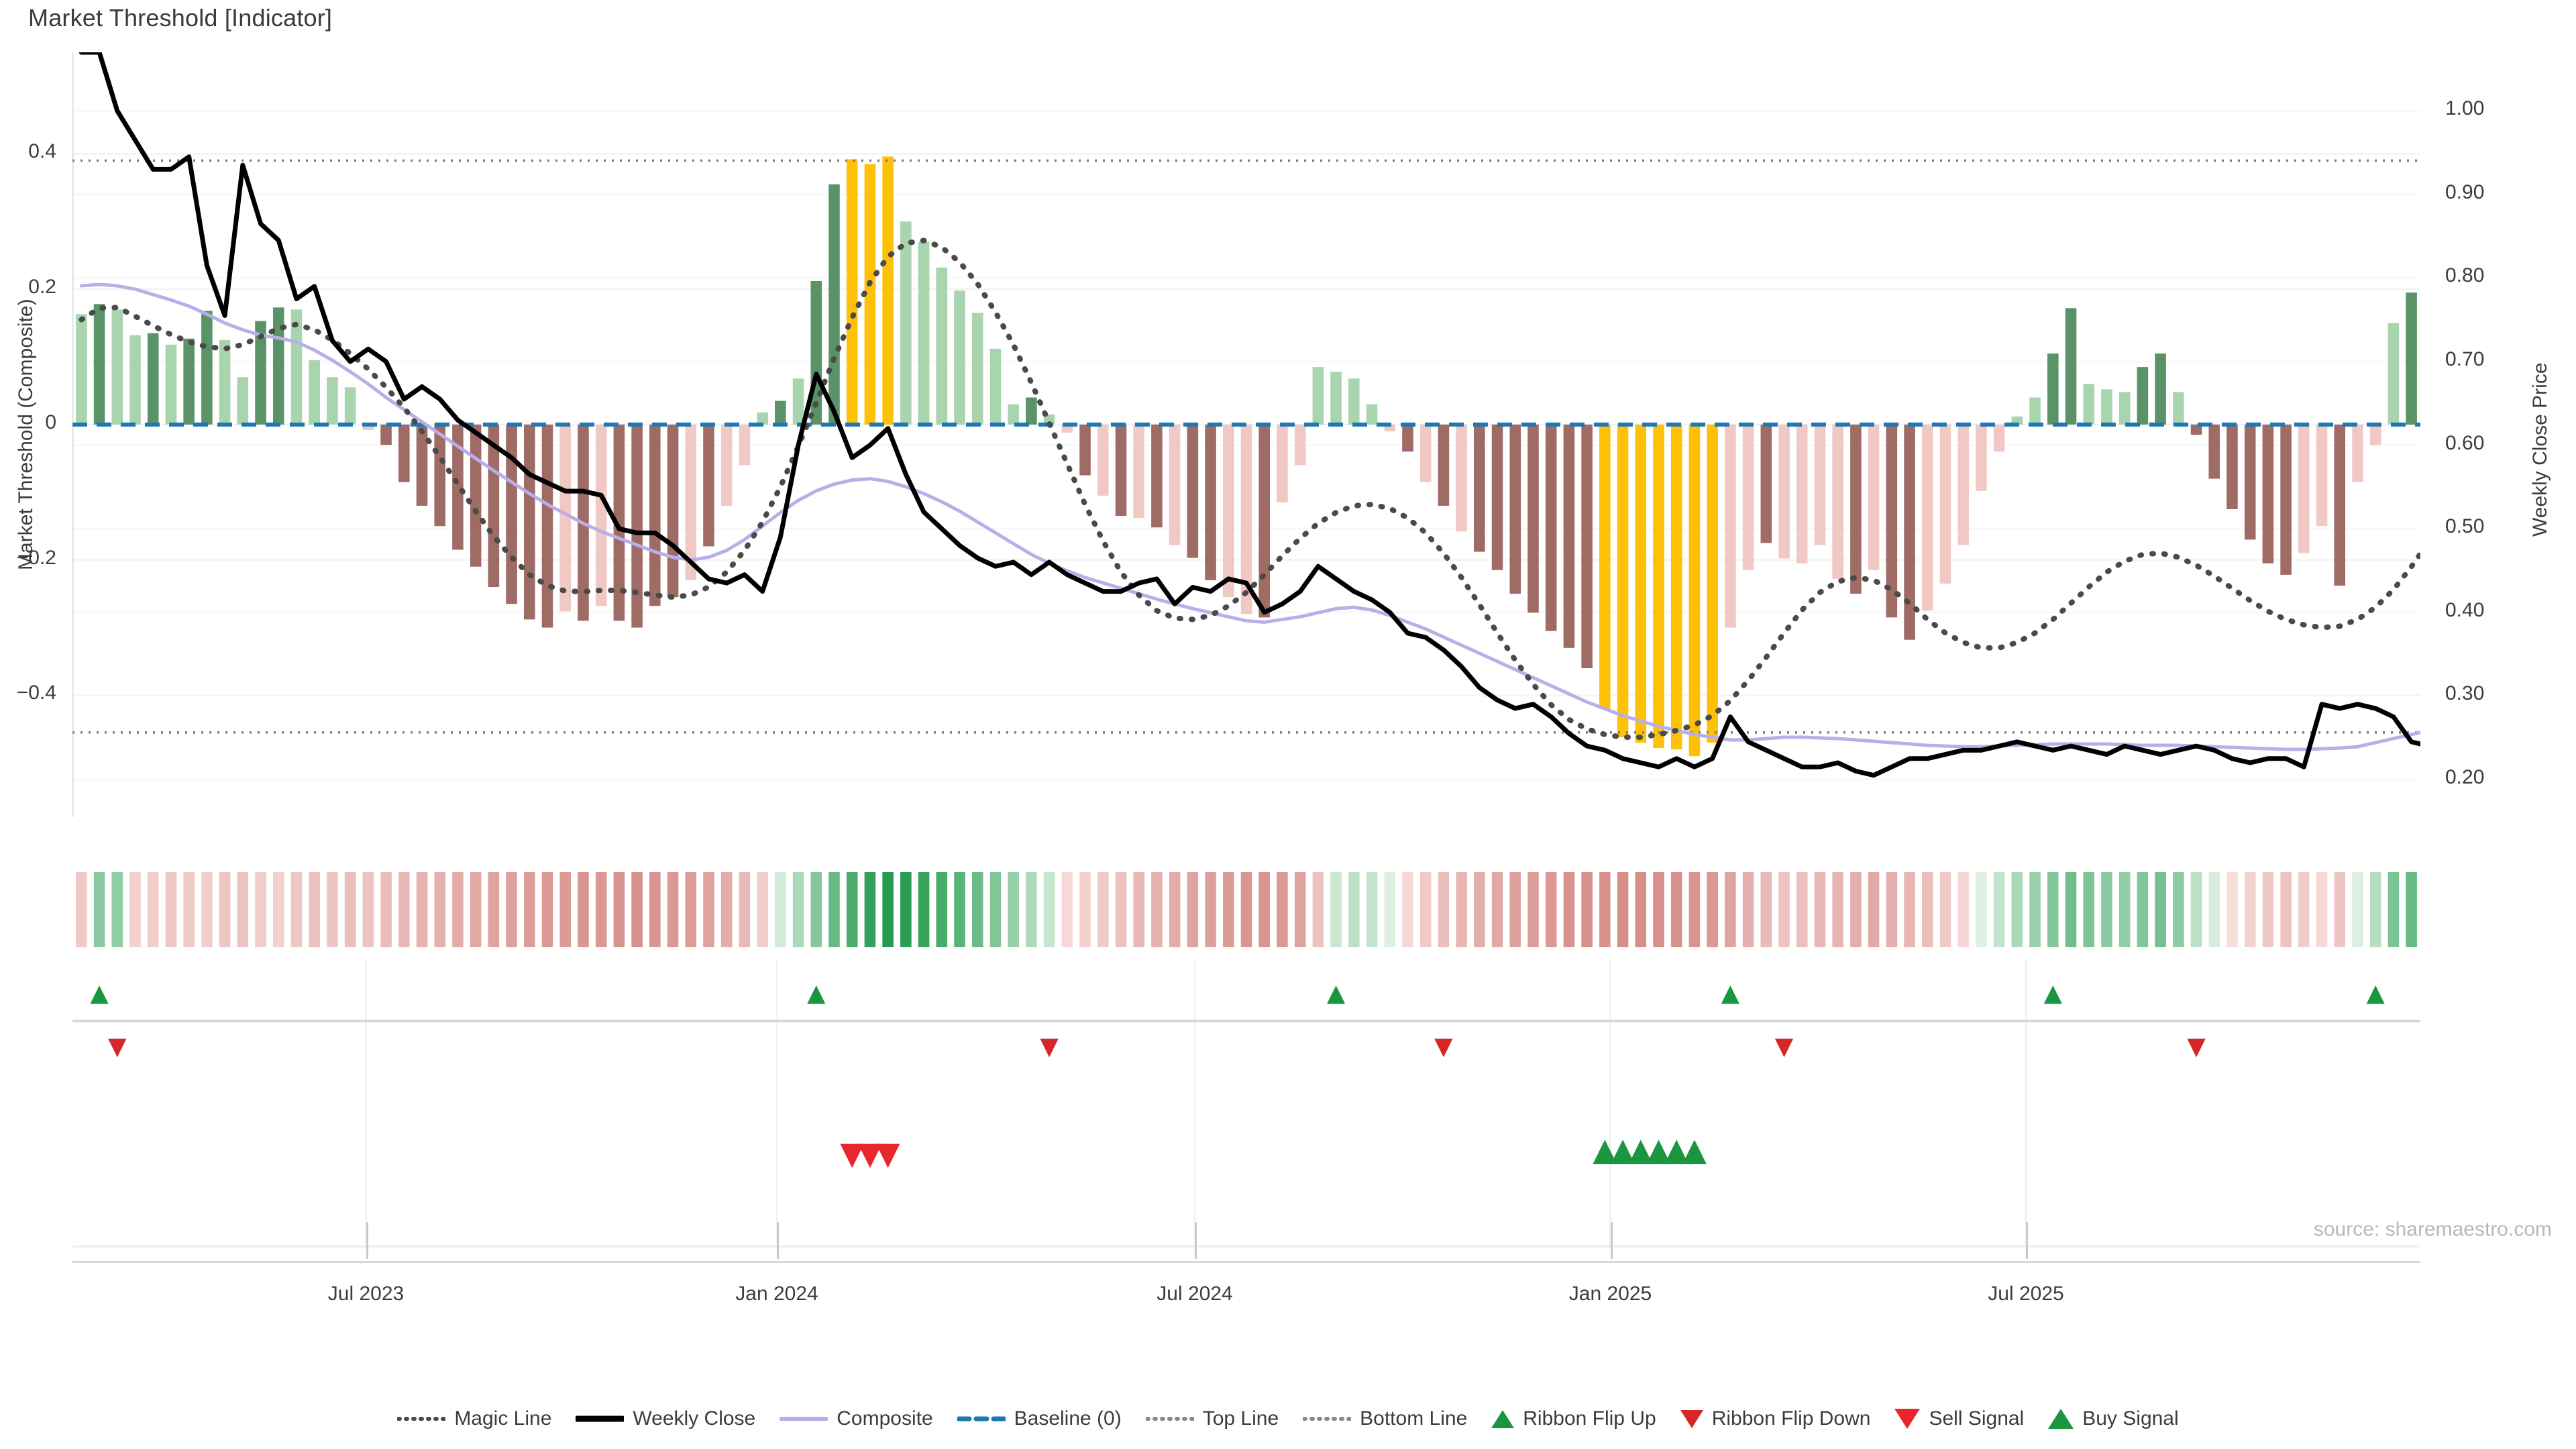 The image size is (2576, 1449). What do you see at coordinates (1658, 1152) in the screenshot?
I see `buy-signal-marker` at bounding box center [1658, 1152].